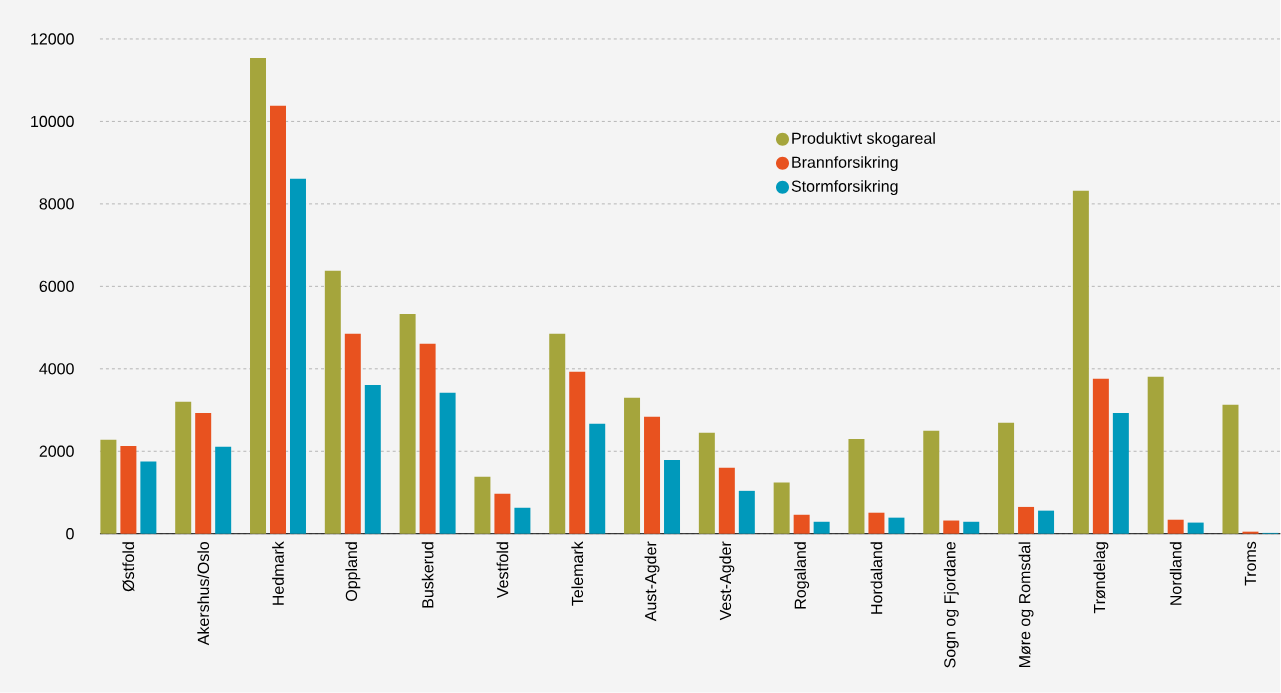  What do you see at coordinates (203, 594) in the screenshot?
I see `x-tick-label: Akershus/Oslo` at bounding box center [203, 594].